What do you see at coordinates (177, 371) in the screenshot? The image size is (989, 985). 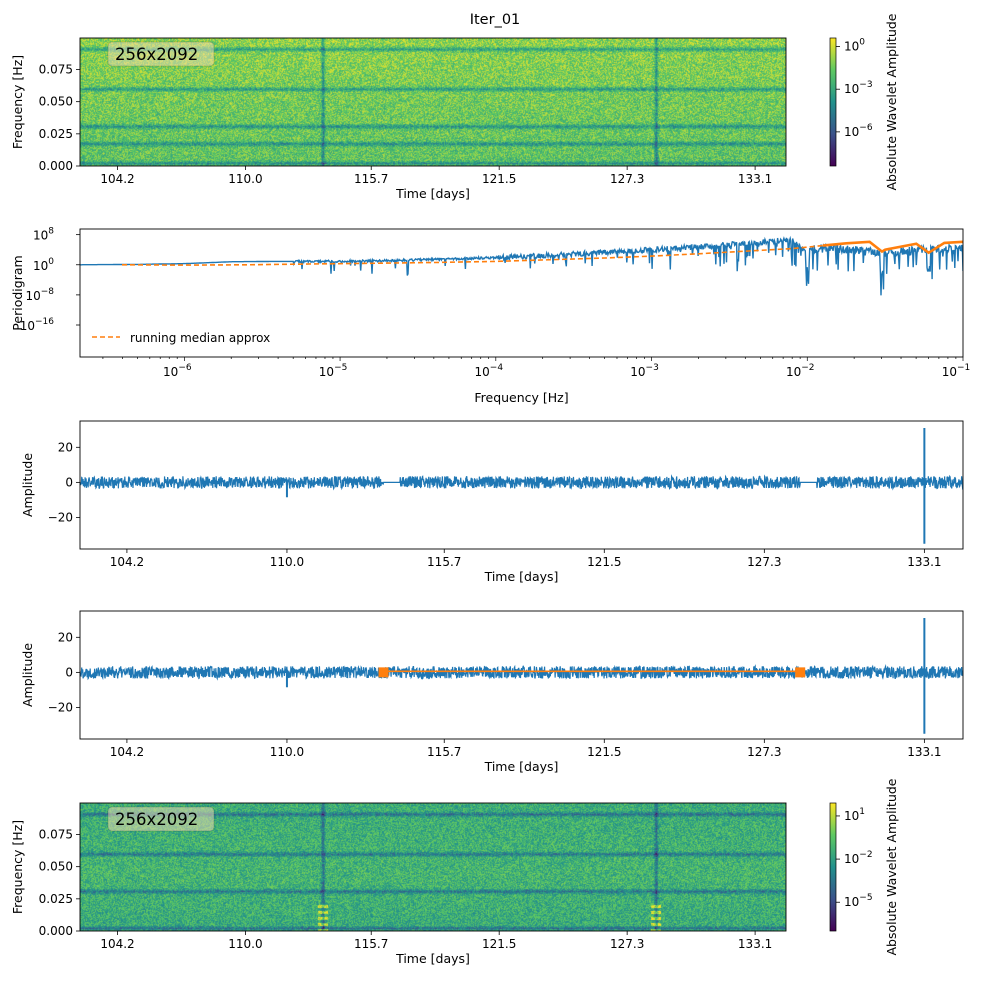 I see `x-tick-label: 10⁻⁶` at bounding box center [177, 371].